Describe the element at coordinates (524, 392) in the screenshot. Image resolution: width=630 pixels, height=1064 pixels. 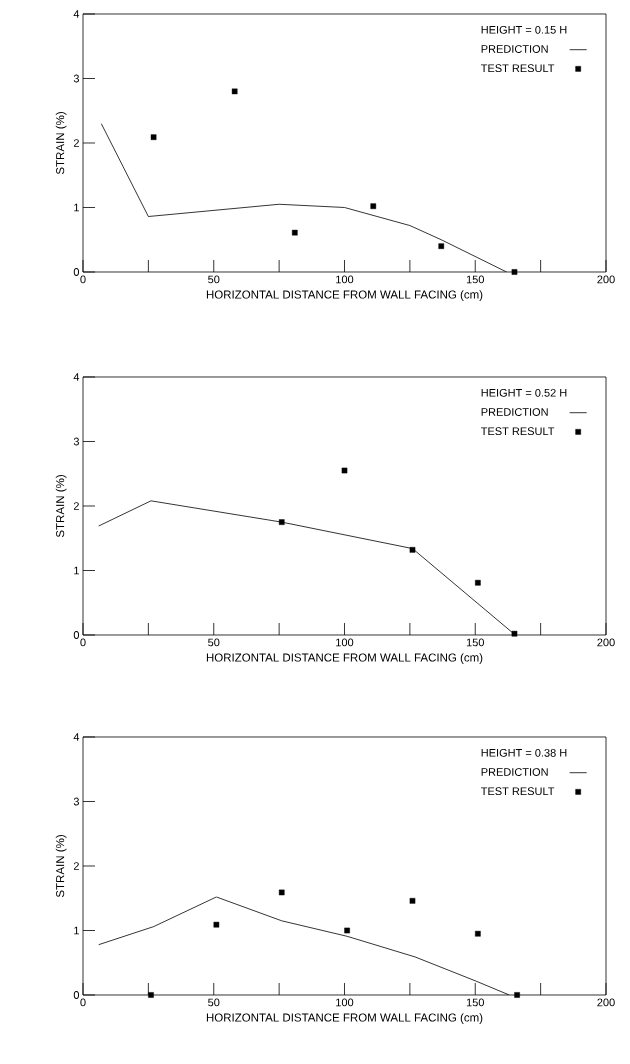
I see `legend-title: HEIGHT = 0.52 H` at that location.